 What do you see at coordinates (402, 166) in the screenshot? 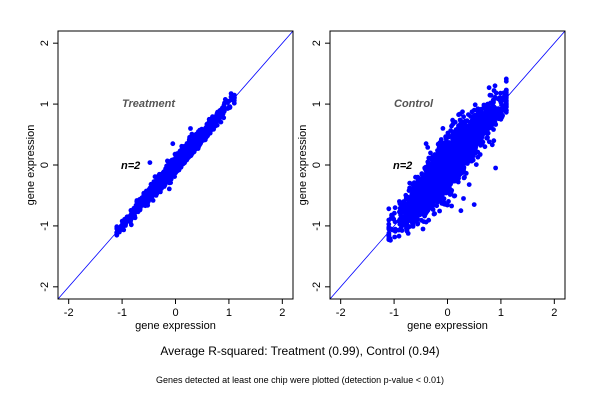
I see `sample-count-label: n=2` at bounding box center [402, 166].